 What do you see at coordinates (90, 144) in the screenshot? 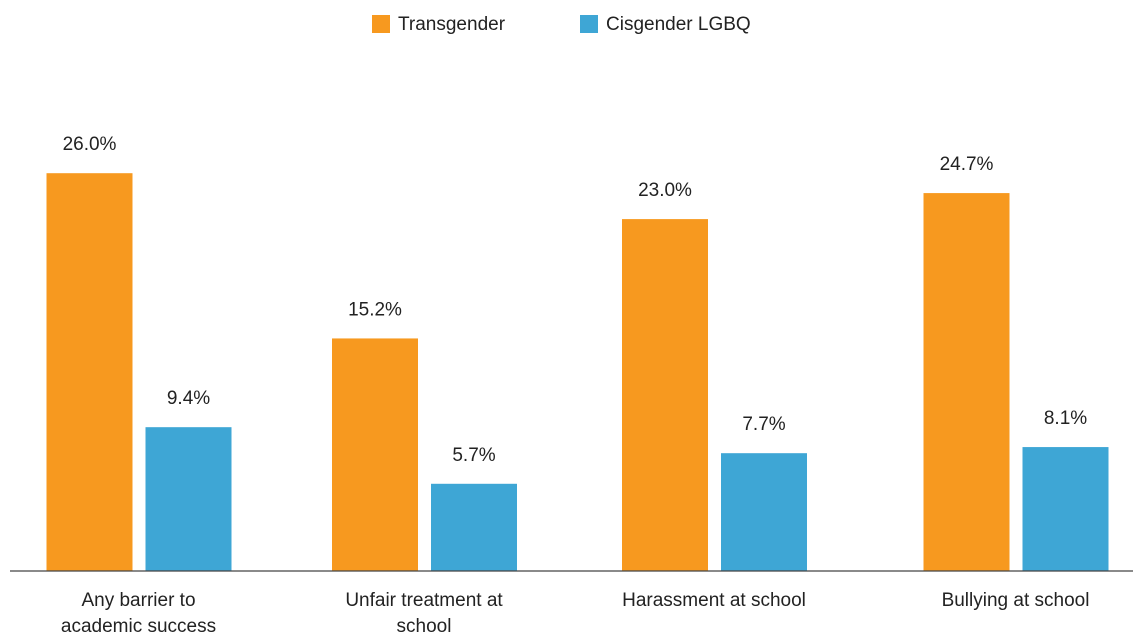
I see `data-label: 26.0%` at bounding box center [90, 144].